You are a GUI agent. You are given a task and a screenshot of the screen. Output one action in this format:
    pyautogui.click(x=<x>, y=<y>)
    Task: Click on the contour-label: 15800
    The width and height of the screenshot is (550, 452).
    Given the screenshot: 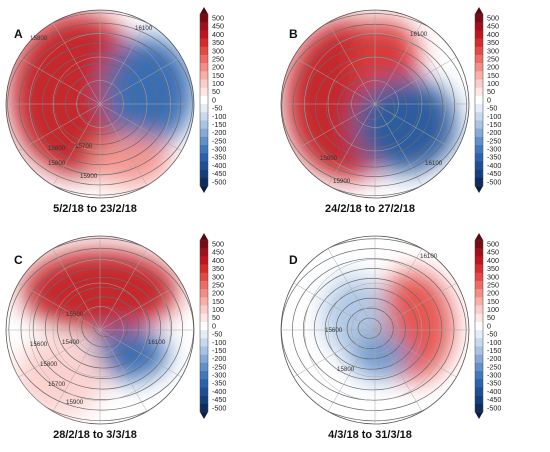 What is the action you would take?
    pyautogui.click(x=346, y=369)
    